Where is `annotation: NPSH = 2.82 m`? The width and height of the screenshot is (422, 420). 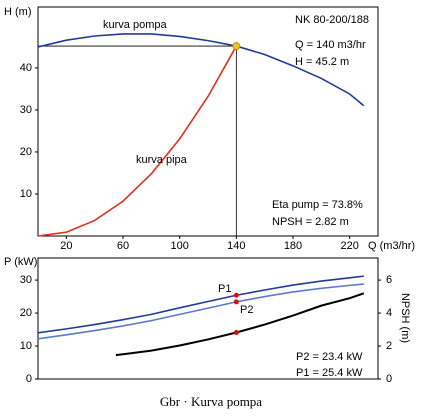 annotation: NPSH = 2.82 m is located at coordinates (310, 222).